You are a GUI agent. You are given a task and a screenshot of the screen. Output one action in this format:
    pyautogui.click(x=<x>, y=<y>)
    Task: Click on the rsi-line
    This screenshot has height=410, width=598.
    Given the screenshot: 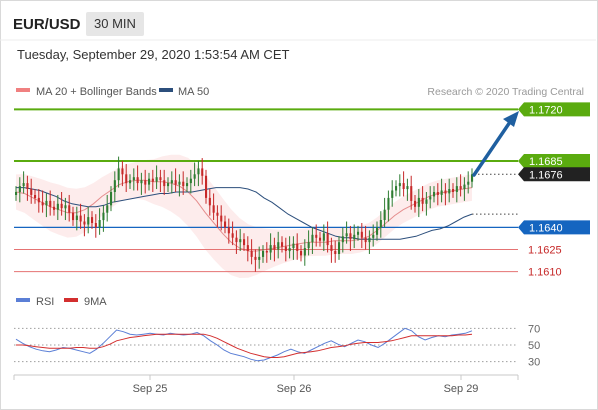 What is the action you would take?
    pyautogui.click(x=244, y=344)
    